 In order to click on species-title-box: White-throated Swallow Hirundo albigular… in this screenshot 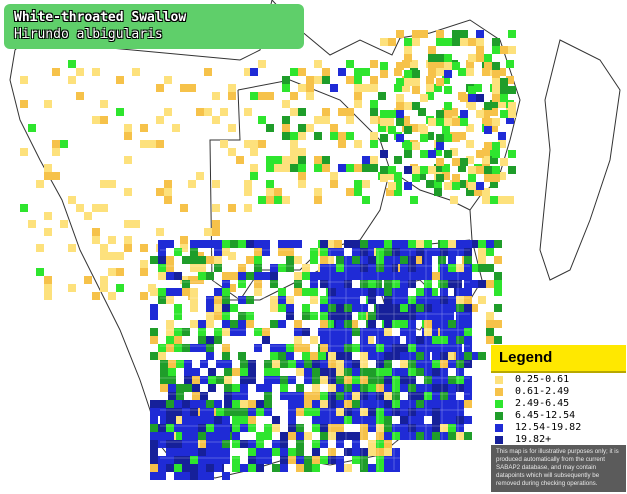, I will do `click(154, 26)`.